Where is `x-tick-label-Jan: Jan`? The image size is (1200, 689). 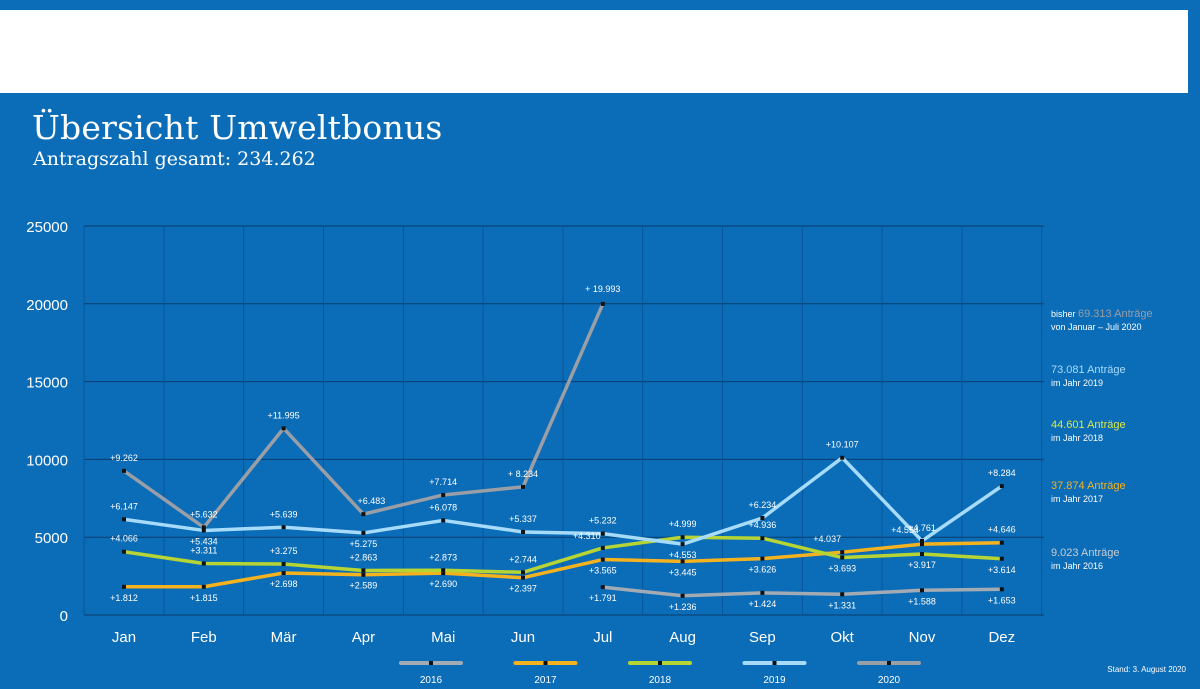 x-tick-label-Jan: Jan is located at coordinates (124, 637).